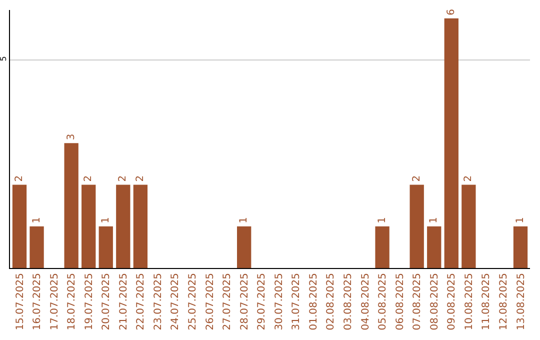 The image size is (540, 340). I want to click on x-tick-label: 09.08.2025, so click(452, 301).